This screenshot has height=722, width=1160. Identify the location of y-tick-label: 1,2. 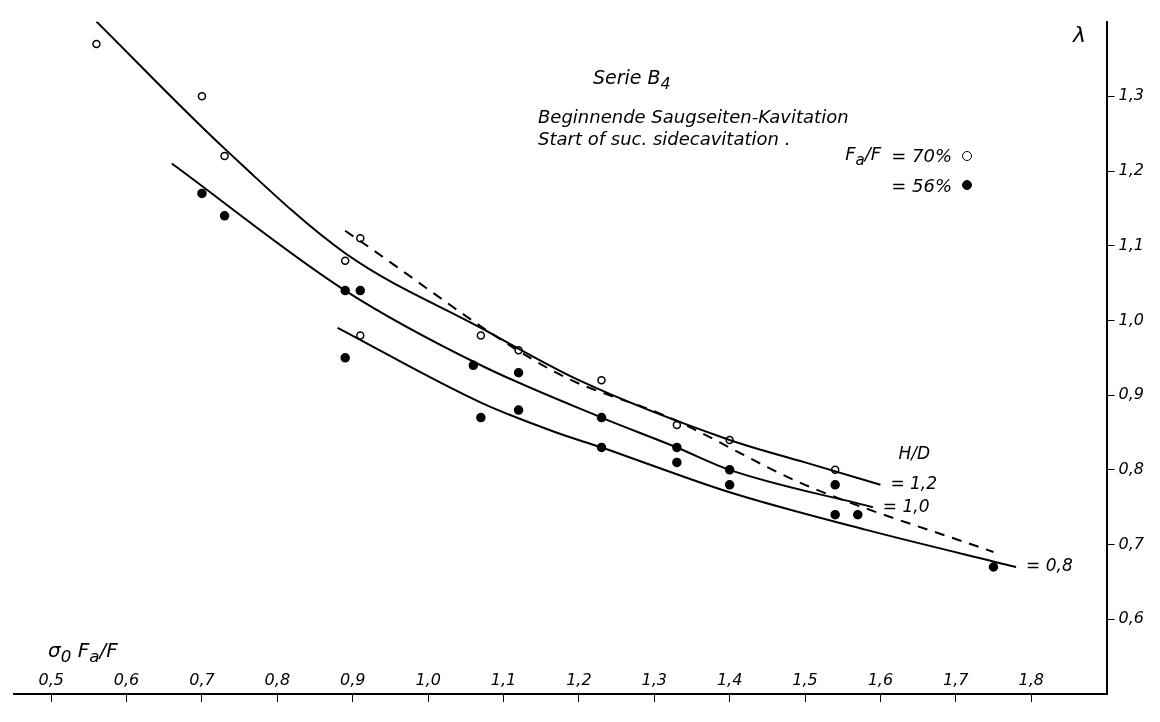
(1131, 170).